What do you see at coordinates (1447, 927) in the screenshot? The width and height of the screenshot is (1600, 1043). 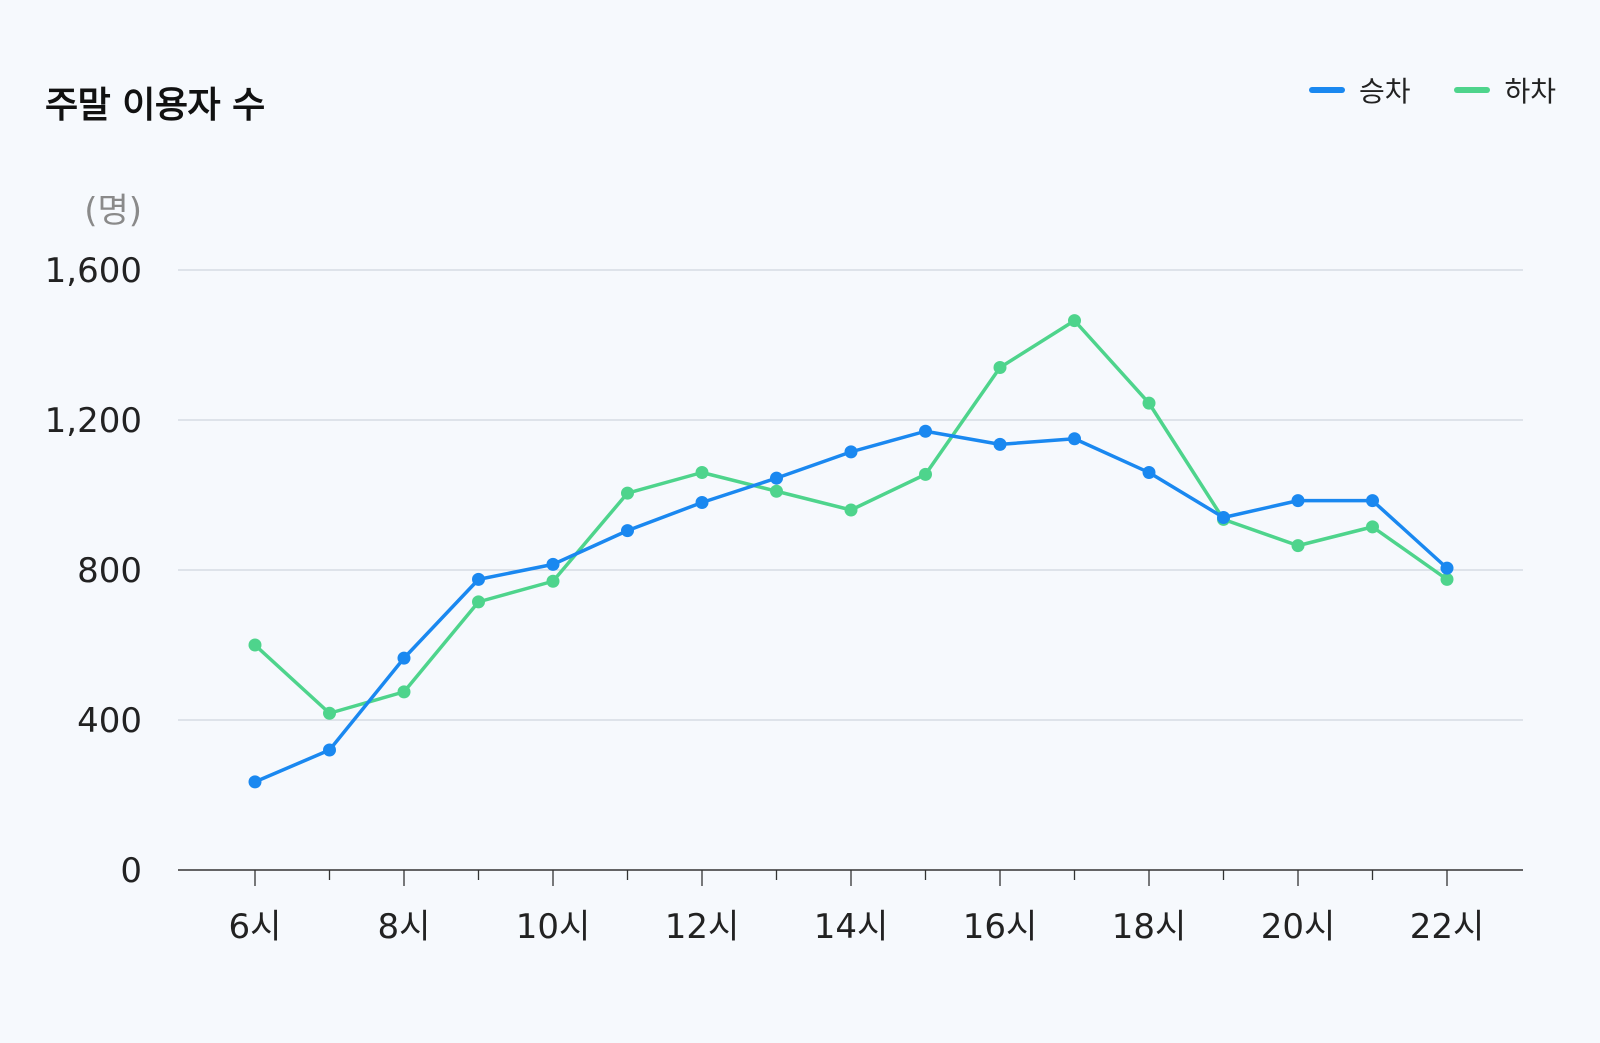 I see `x-tick-label: 22시` at bounding box center [1447, 927].